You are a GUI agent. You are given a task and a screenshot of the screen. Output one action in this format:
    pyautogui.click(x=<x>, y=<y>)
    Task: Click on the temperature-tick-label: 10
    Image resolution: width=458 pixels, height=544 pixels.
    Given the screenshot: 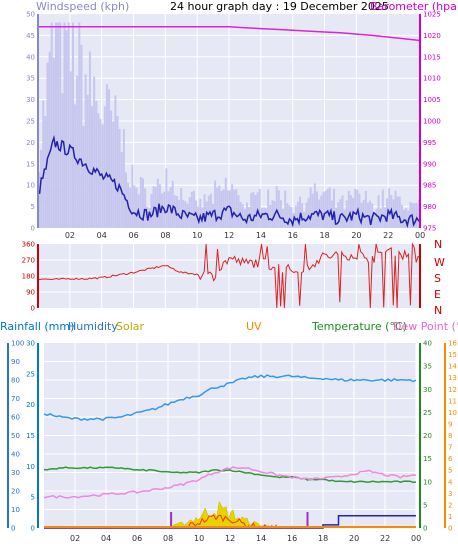 What is the action you would take?
    pyautogui.click(x=427, y=482)
    